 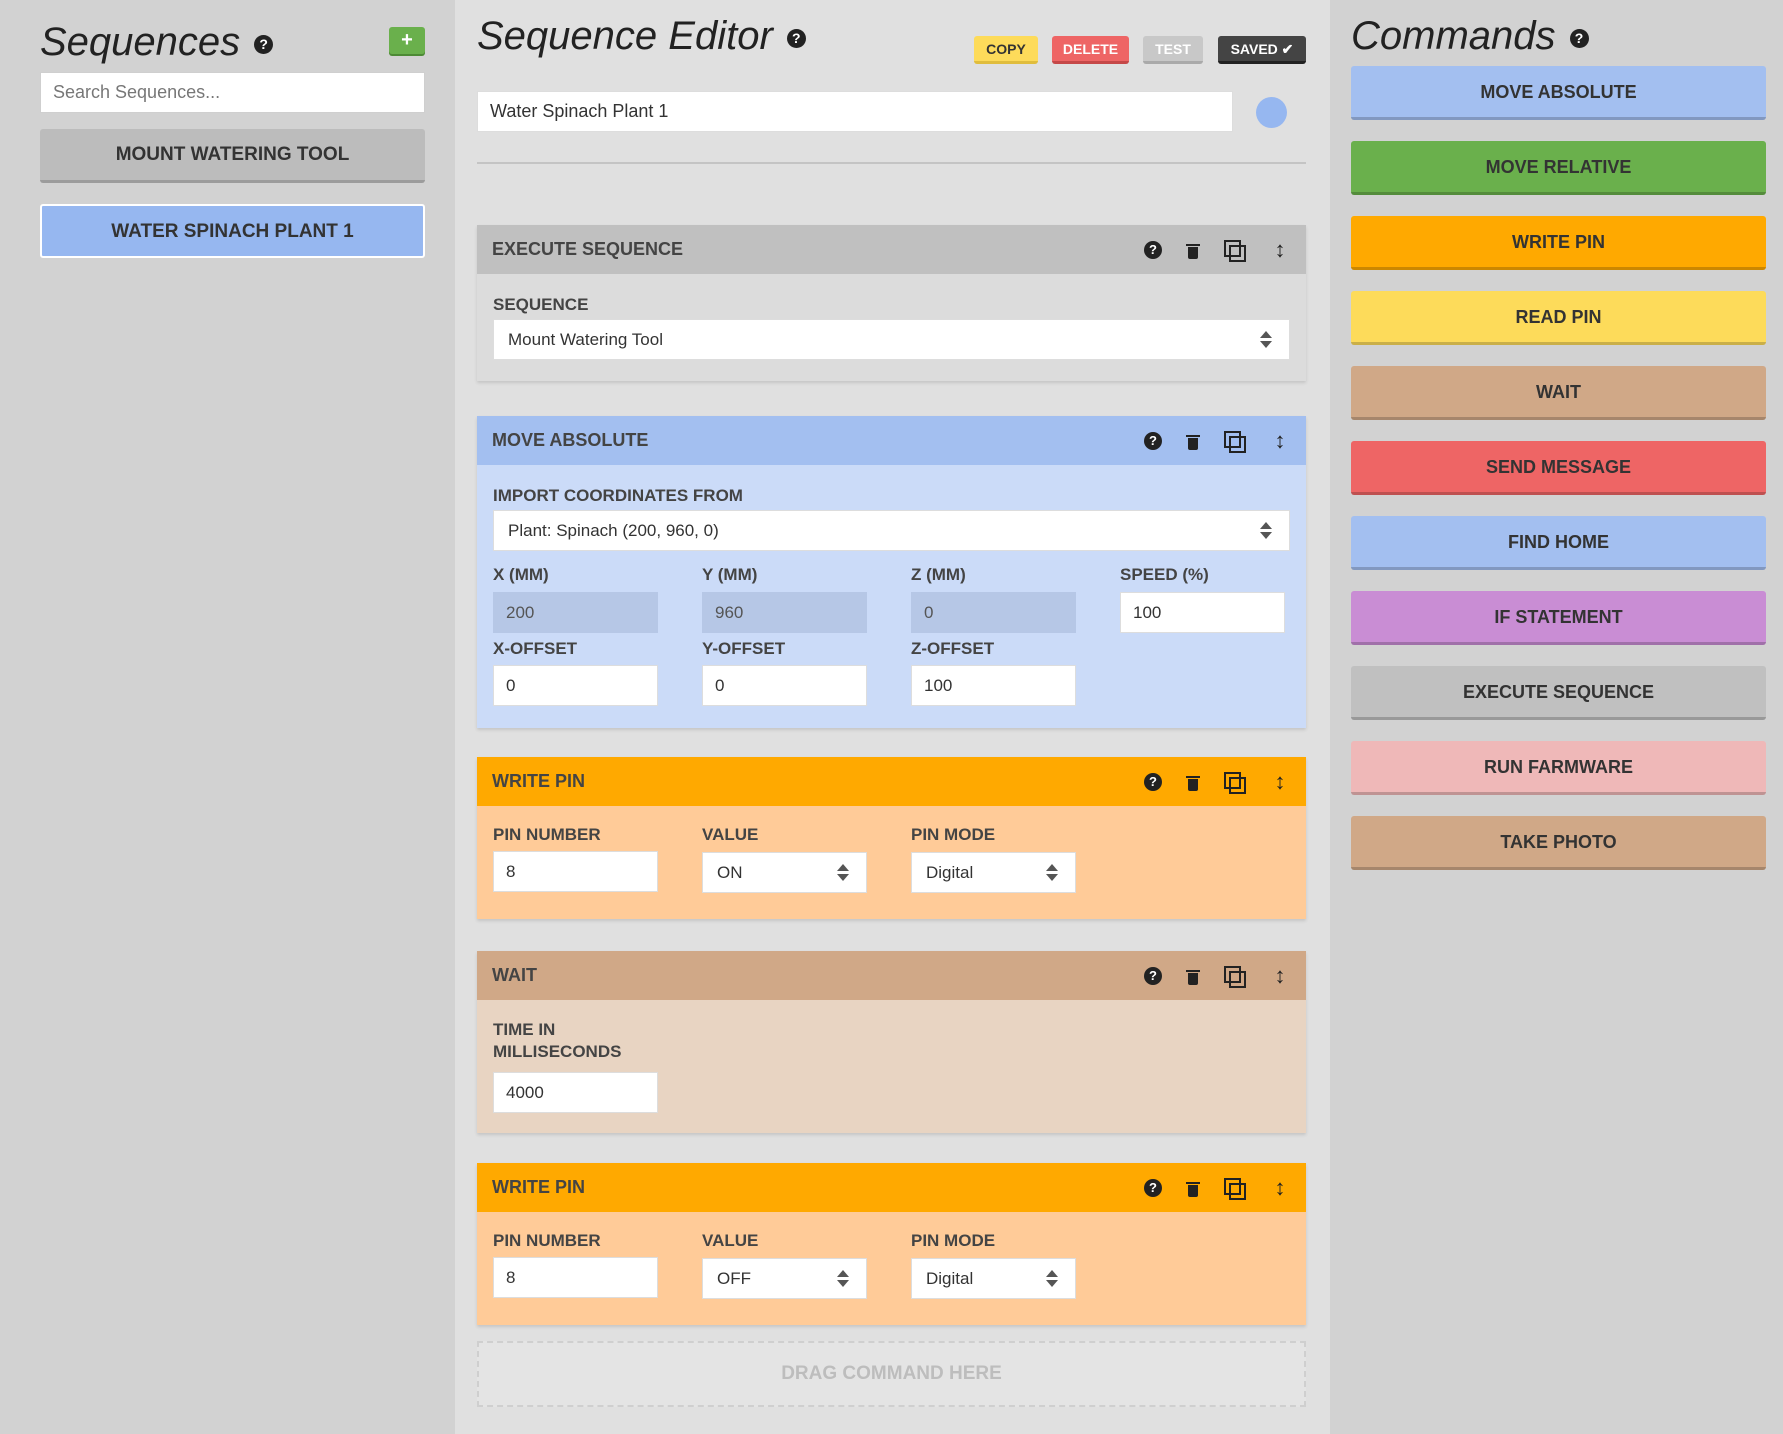 I want to click on import-coordinates-select: Plant: Spinach (200, 960, 0), so click(x=891, y=530).